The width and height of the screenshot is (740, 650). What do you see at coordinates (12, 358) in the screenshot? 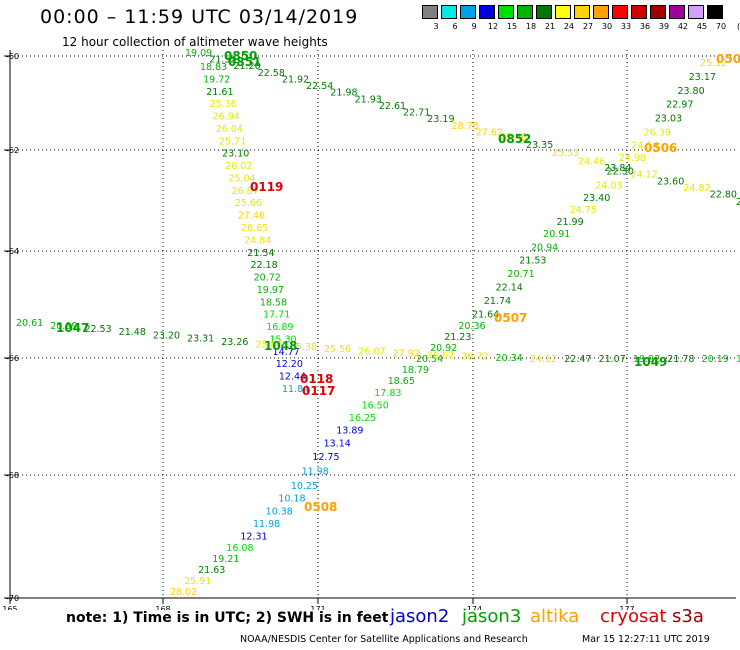
I see `lat-label: -66` at bounding box center [12, 358].